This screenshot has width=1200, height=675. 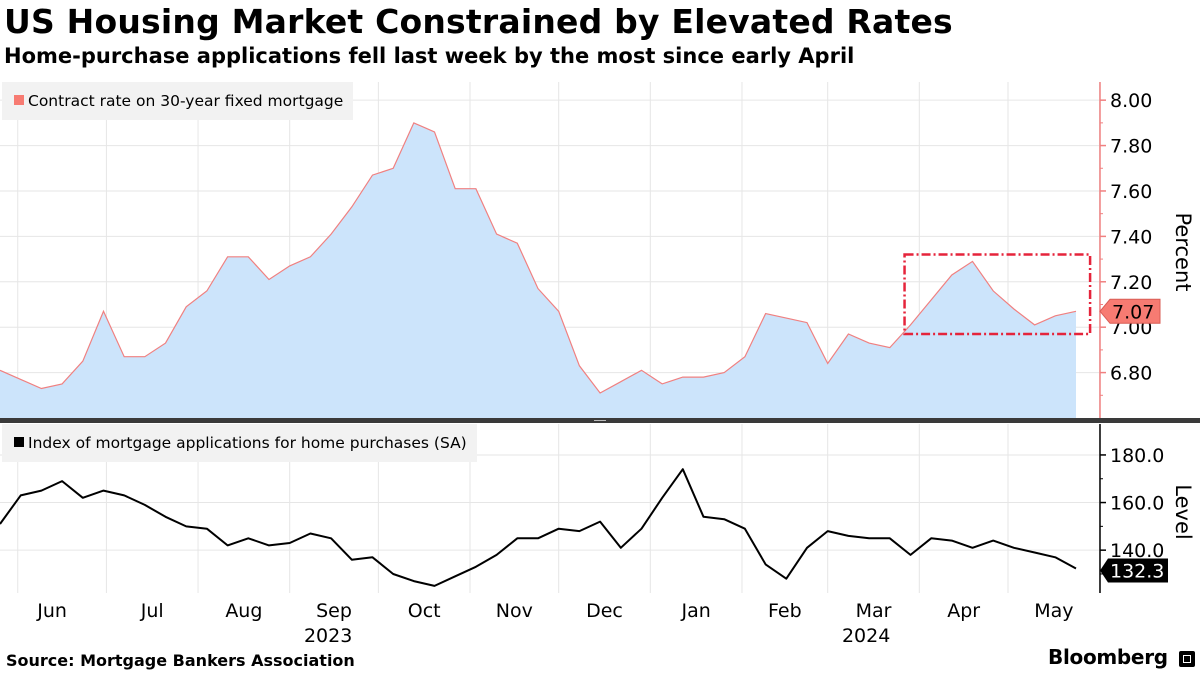 What do you see at coordinates (1131, 283) in the screenshot?
I see `rate-tick-label: 7.20` at bounding box center [1131, 283].